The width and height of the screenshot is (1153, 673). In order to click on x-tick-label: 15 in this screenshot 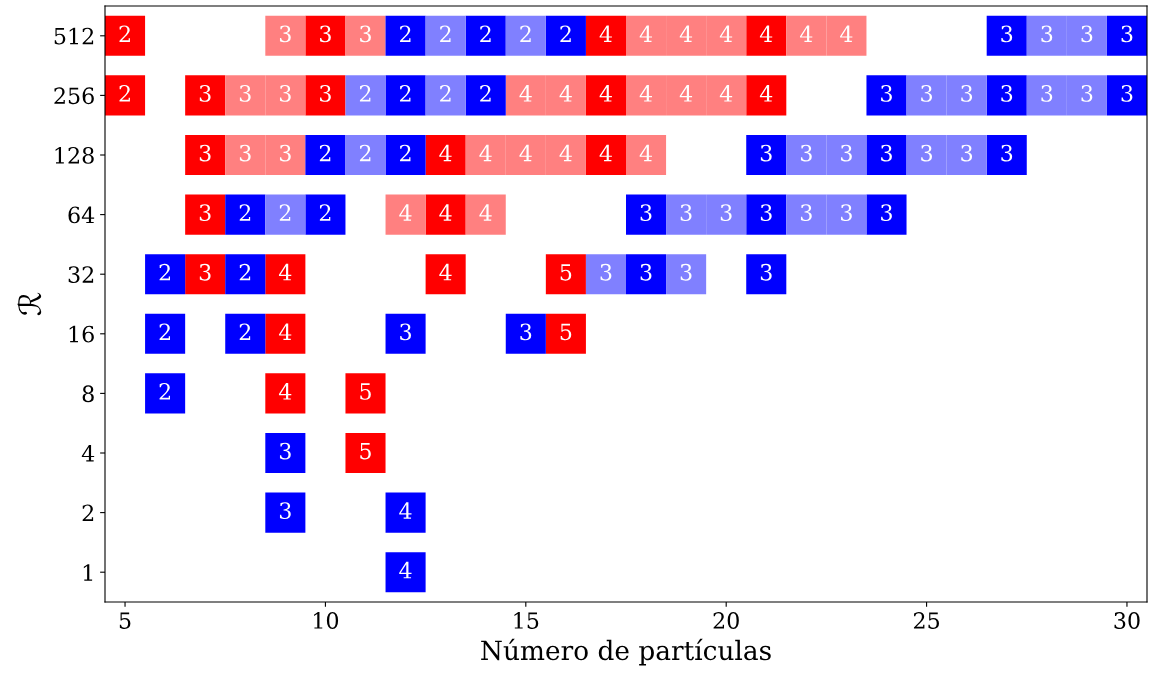, I will do `click(526, 620)`.